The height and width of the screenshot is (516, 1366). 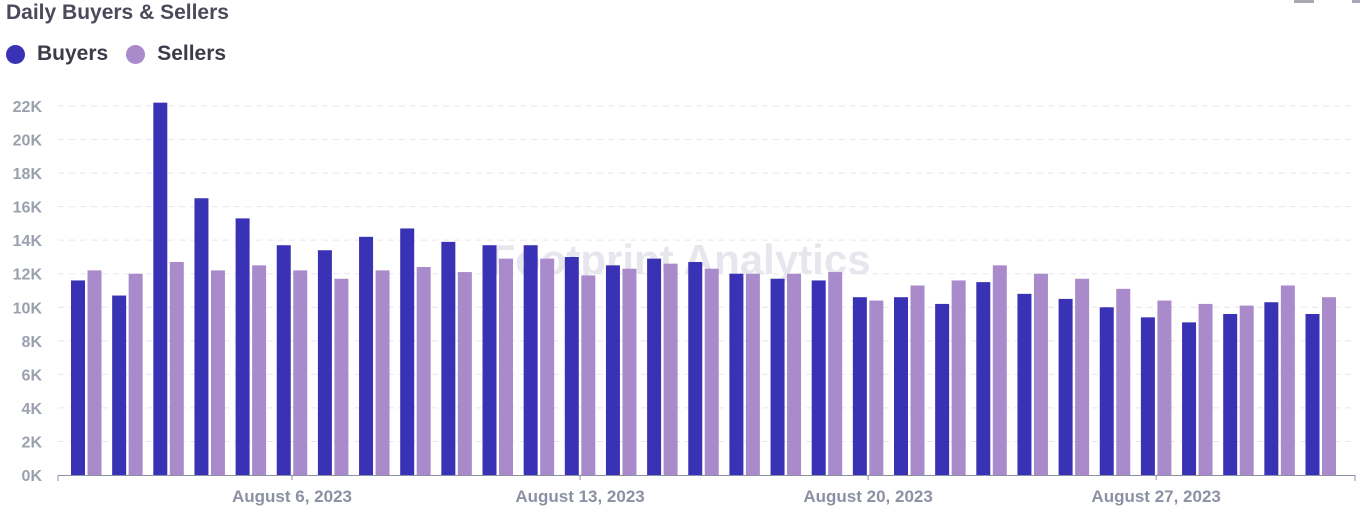 I want to click on y-tick-label: 8K, so click(x=32, y=342).